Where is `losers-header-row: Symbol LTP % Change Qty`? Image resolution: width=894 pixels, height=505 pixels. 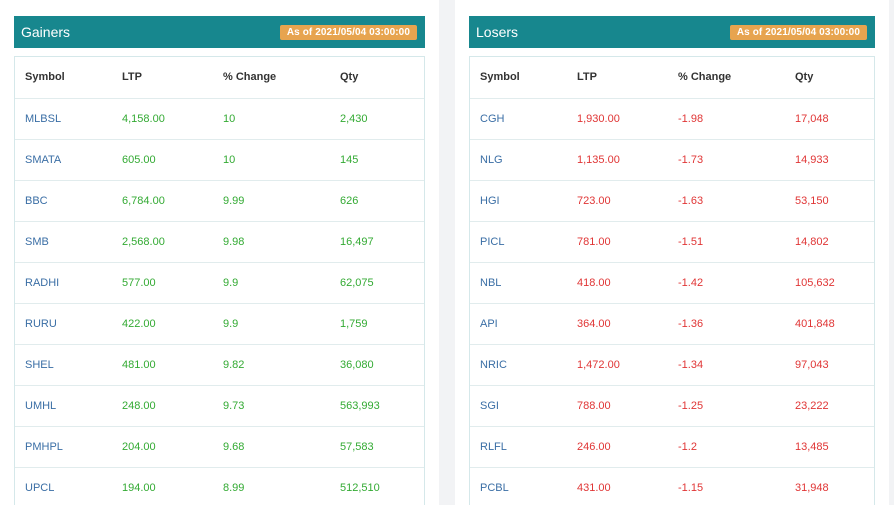
losers-header-row: Symbol LTP % Change Qty is located at coordinates (672, 77).